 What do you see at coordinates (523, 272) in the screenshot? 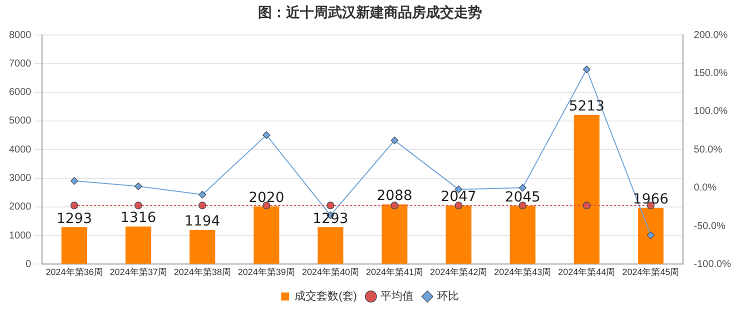
I see `x-tick-label: 2024年第43周` at bounding box center [523, 272].